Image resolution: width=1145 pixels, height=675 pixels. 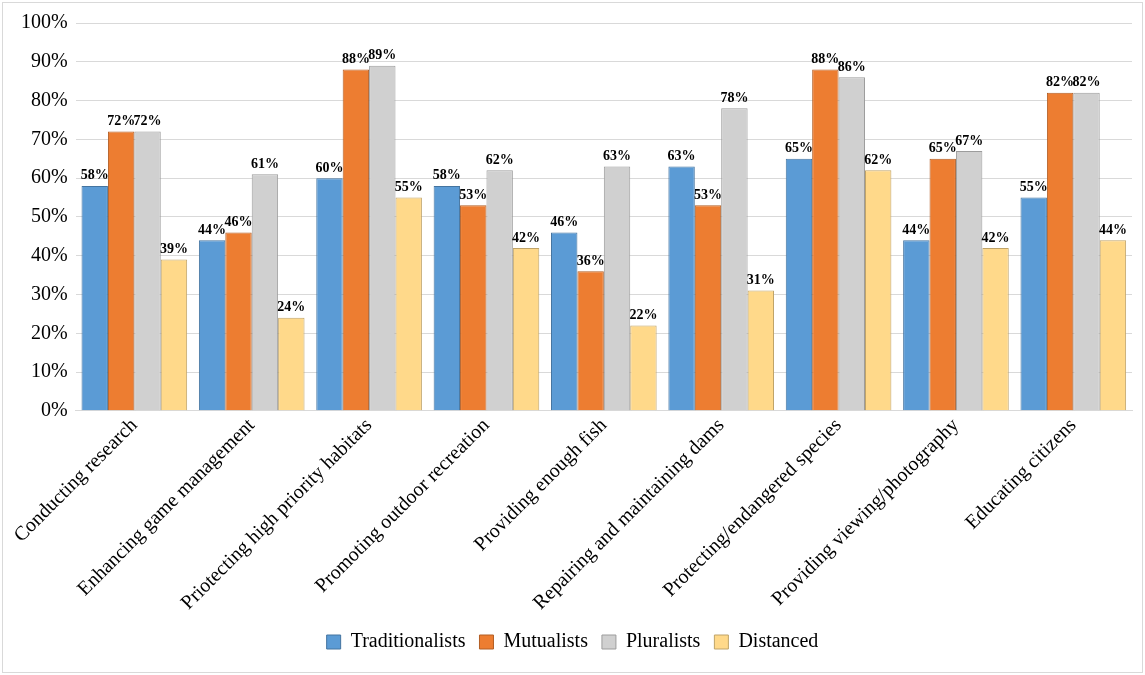 What do you see at coordinates (760, 280) in the screenshot?
I see `data-label: 31%` at bounding box center [760, 280].